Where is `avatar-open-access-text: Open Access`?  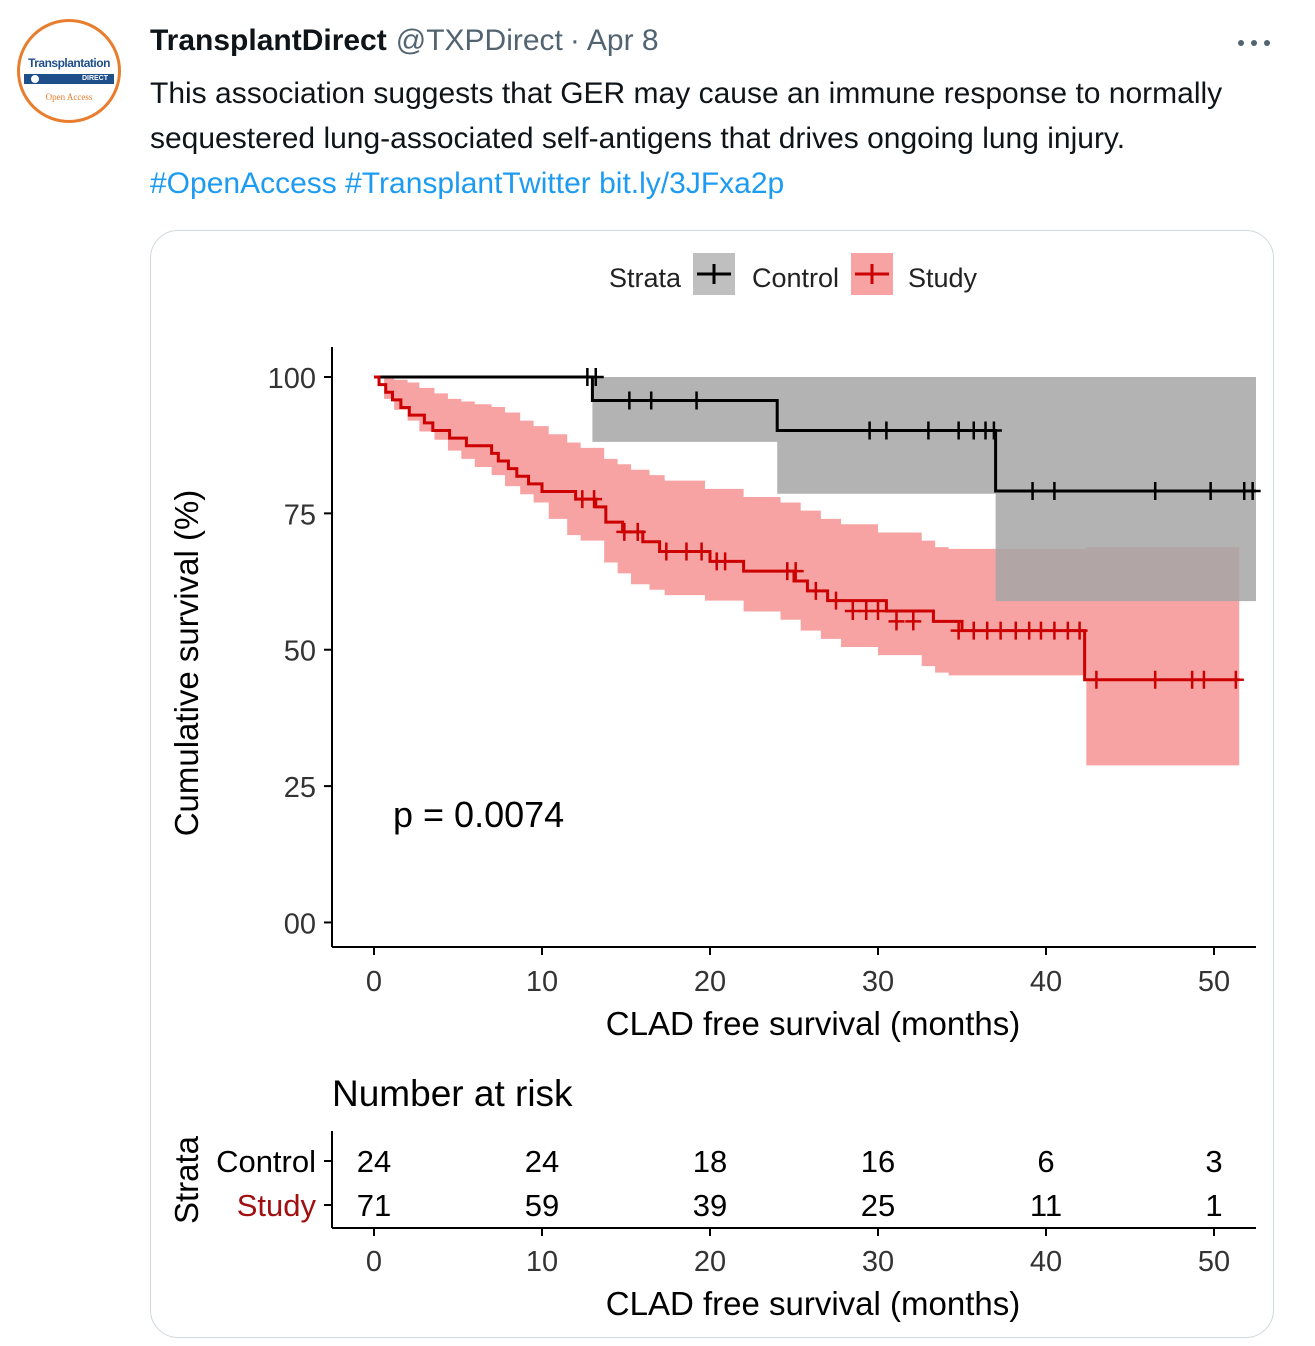
avatar-open-access-text: Open Access is located at coordinates (69, 97).